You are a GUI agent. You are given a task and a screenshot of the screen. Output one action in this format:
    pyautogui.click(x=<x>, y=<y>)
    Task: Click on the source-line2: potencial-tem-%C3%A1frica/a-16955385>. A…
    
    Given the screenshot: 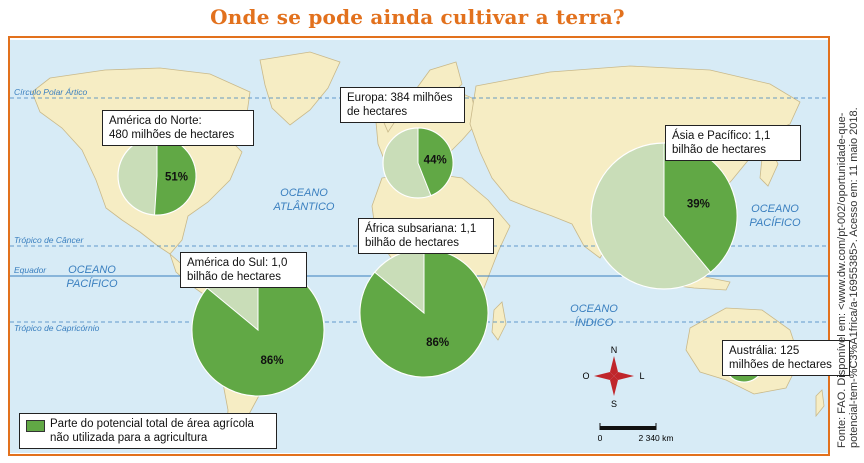 What is the action you would take?
    pyautogui.click(x=854, y=277)
    